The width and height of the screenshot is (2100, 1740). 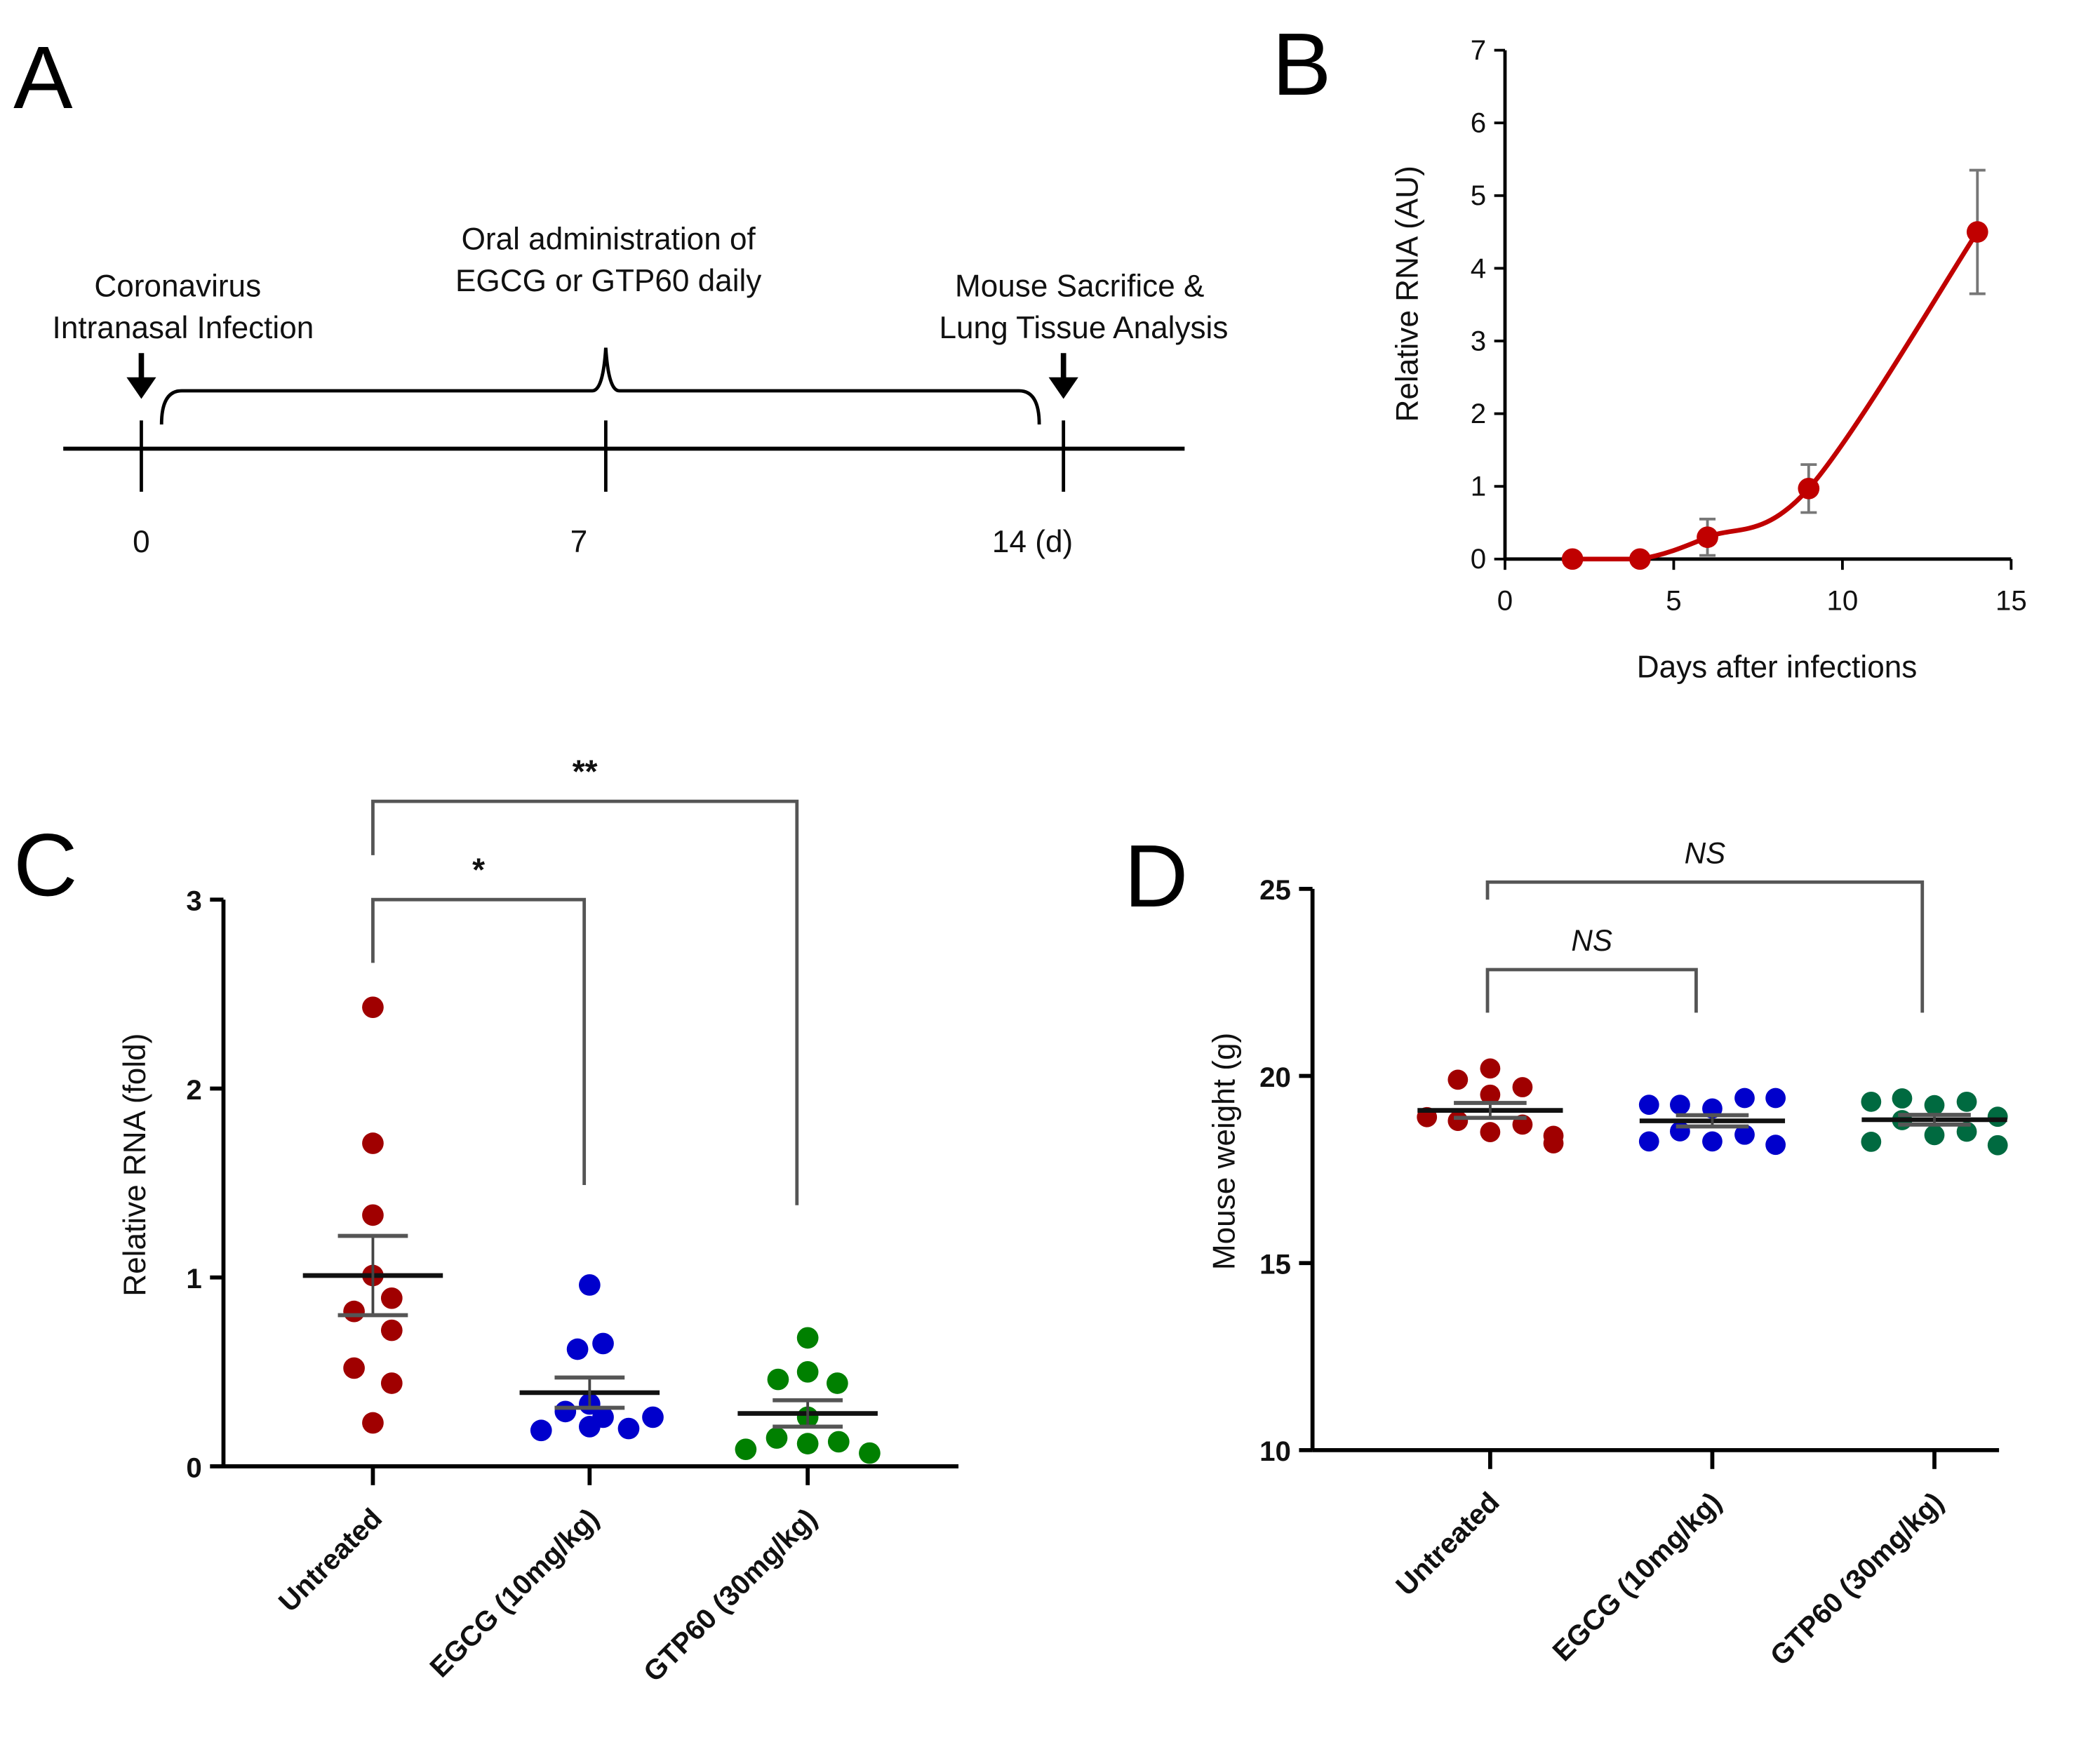 I want to click on x-tick-label: 5, so click(x=1673, y=601).